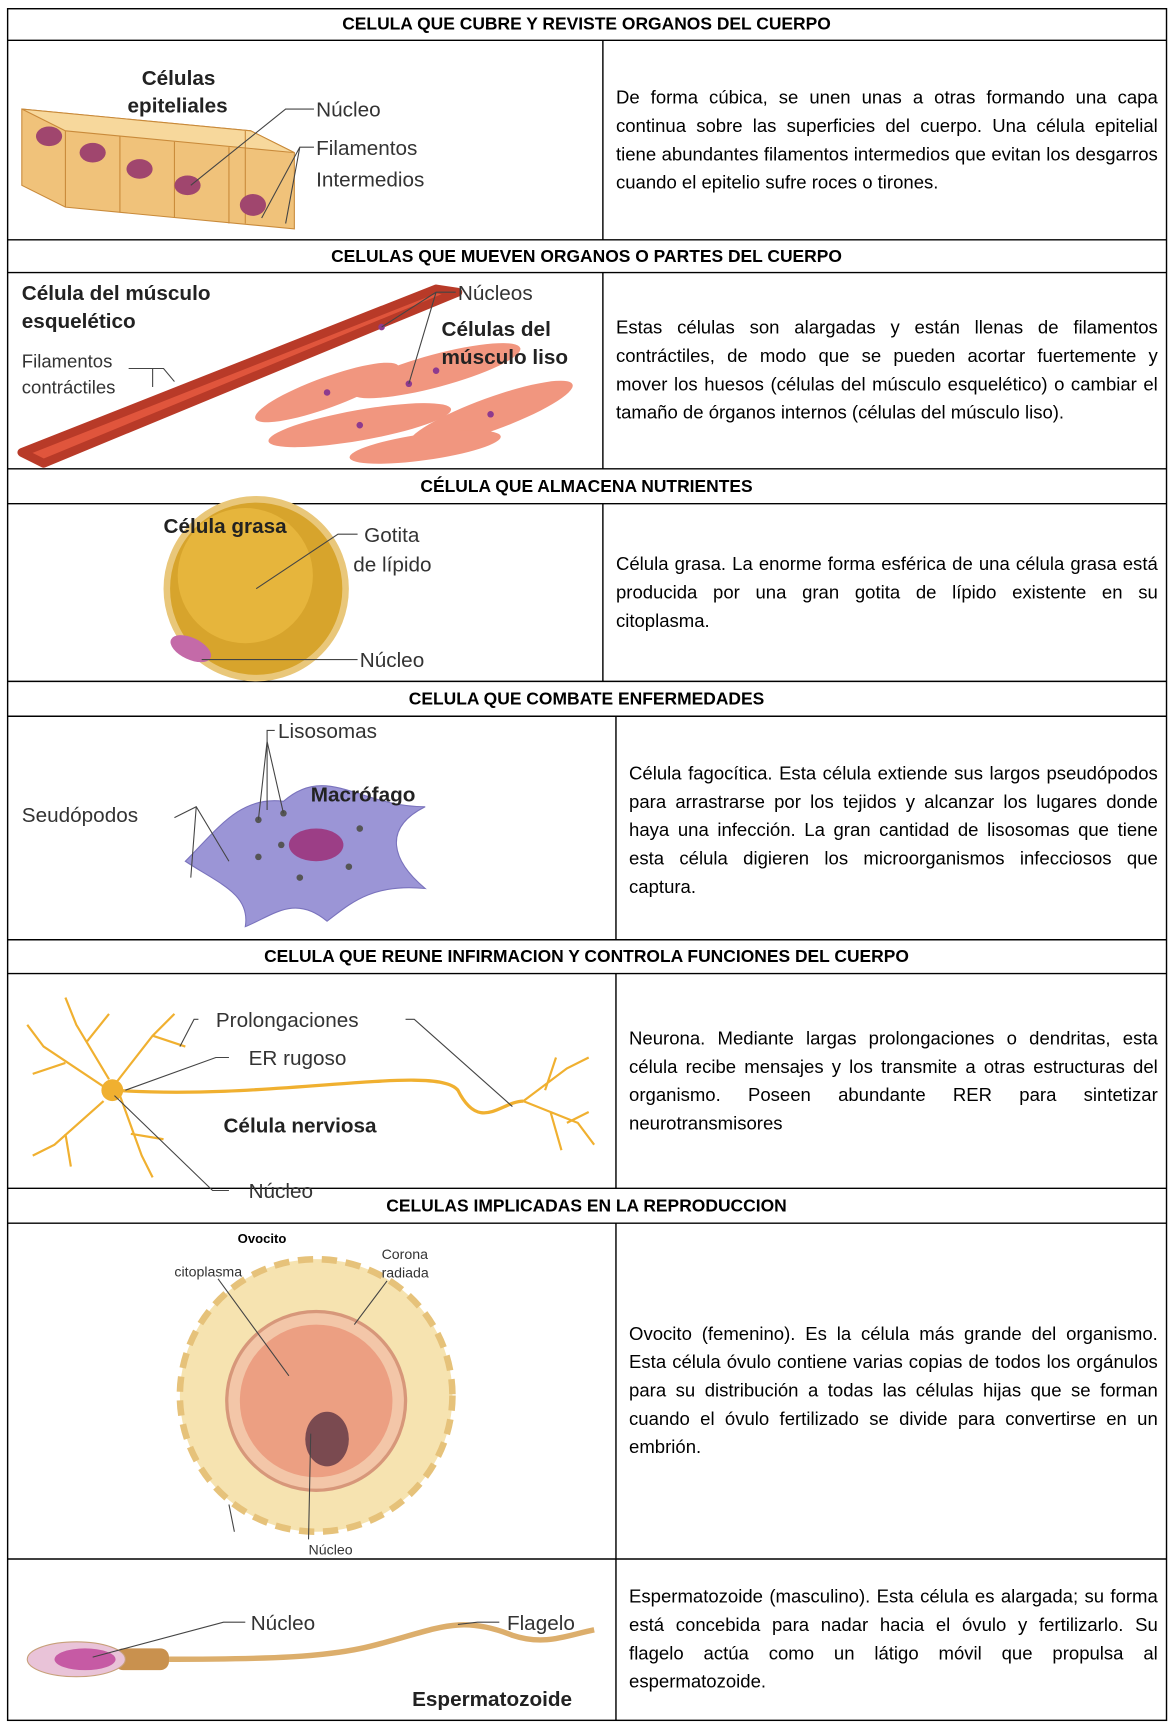  What do you see at coordinates (370, 179) in the screenshot?
I see `figure-label: Intermedios` at bounding box center [370, 179].